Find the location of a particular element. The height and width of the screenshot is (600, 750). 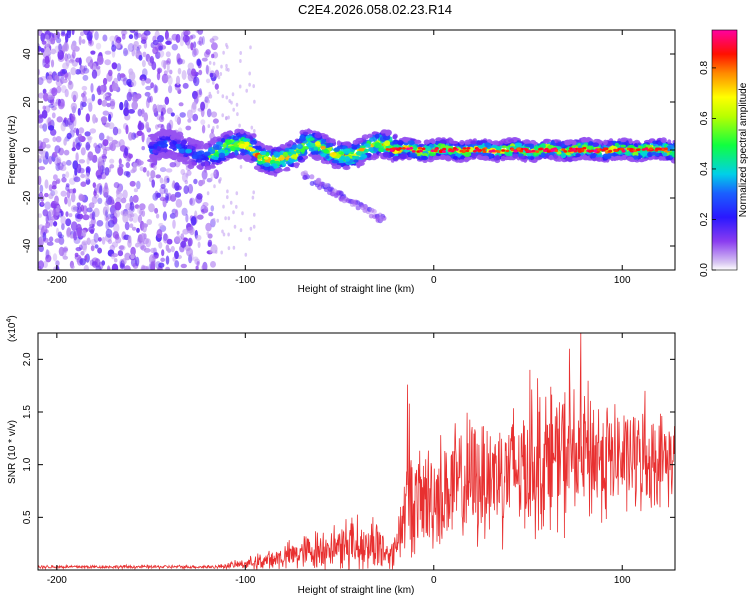

snr-multiplier-close: ) is located at coordinates (12, 316).